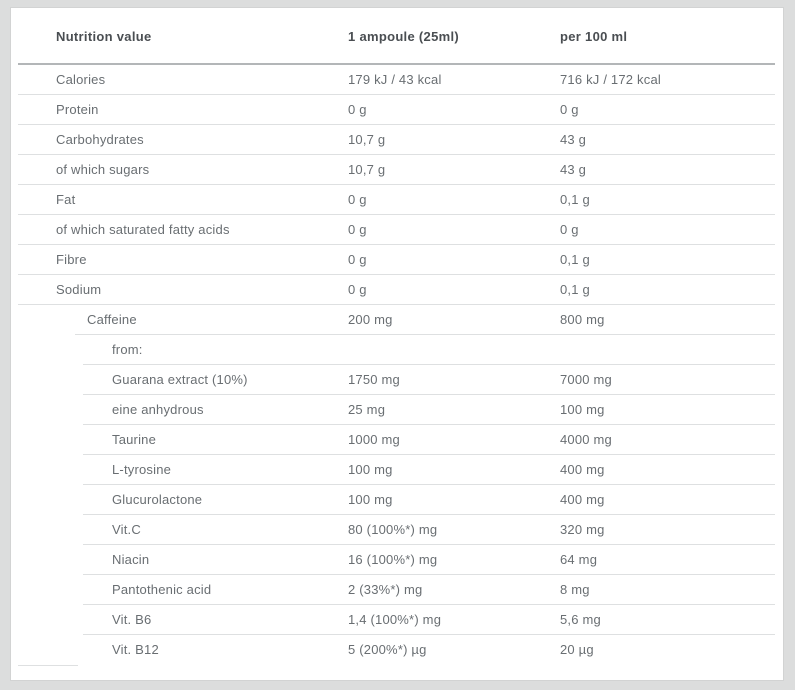 This screenshot has height=690, width=795. What do you see at coordinates (71, 259) in the screenshot?
I see `row-label: Fibre` at bounding box center [71, 259].